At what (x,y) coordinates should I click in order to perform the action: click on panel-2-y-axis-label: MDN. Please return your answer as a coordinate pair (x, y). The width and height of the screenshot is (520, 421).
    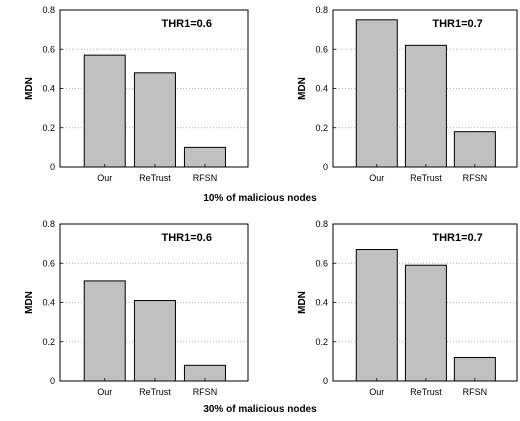
    Looking at the image, I should click on (302, 88).